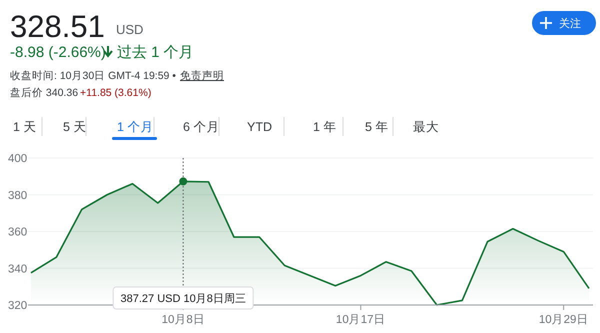 The height and width of the screenshot is (333, 600). Describe the element at coordinates (155, 52) in the screenshot. I see `text: 过去 1 个月` at that location.